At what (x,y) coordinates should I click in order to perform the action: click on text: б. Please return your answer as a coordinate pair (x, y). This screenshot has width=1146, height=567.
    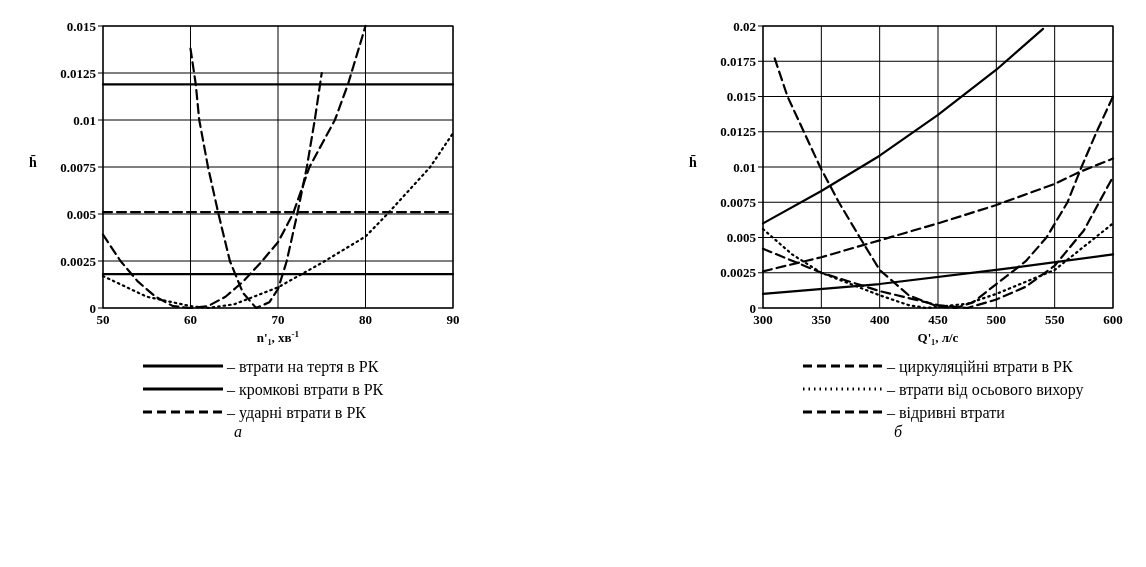
    Looking at the image, I should click on (898, 431).